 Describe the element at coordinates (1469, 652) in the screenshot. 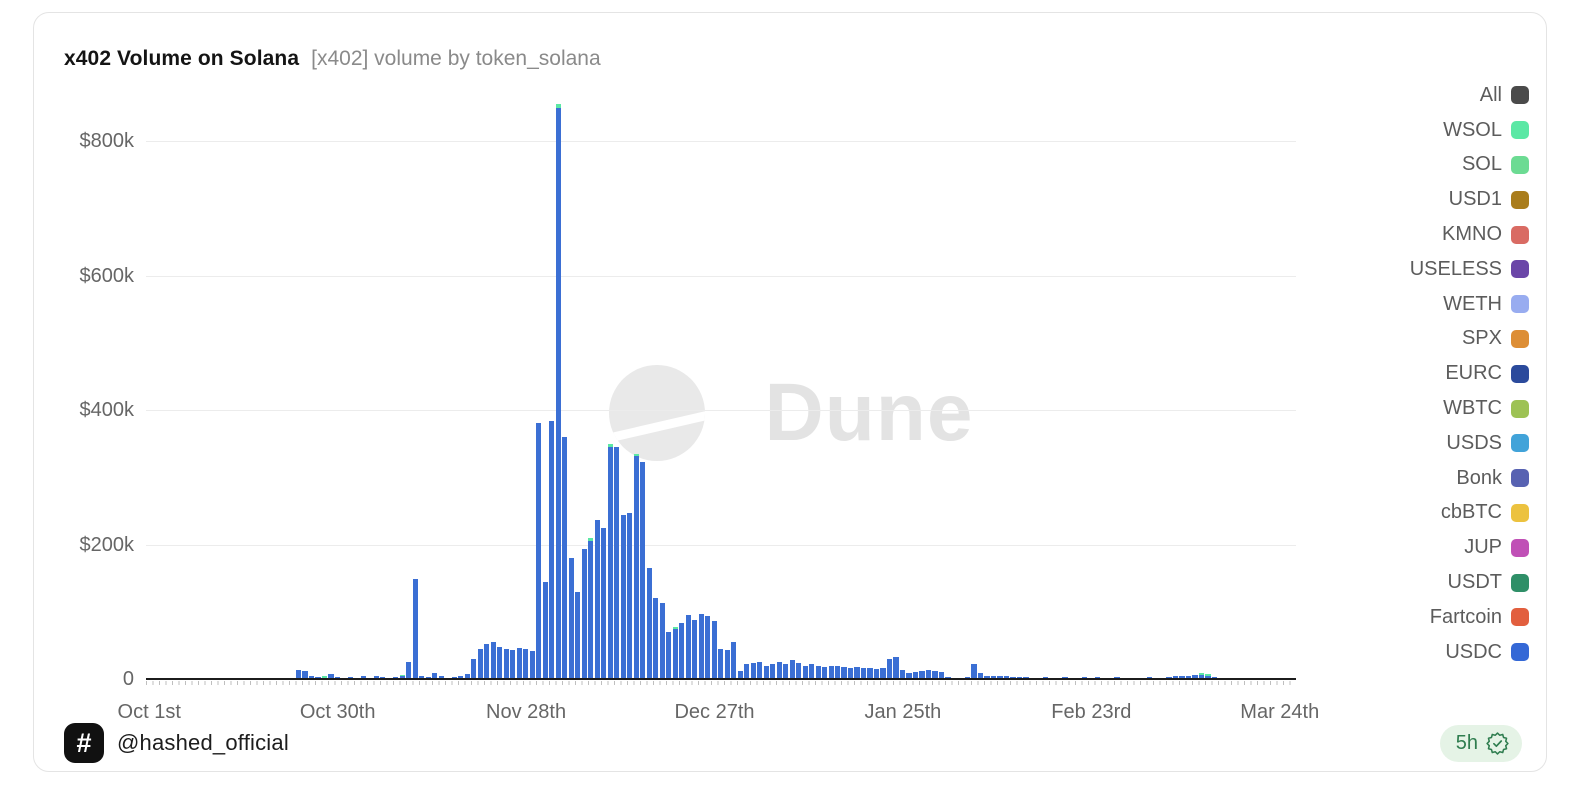

I see `legend-item-usdc: USDC` at that location.